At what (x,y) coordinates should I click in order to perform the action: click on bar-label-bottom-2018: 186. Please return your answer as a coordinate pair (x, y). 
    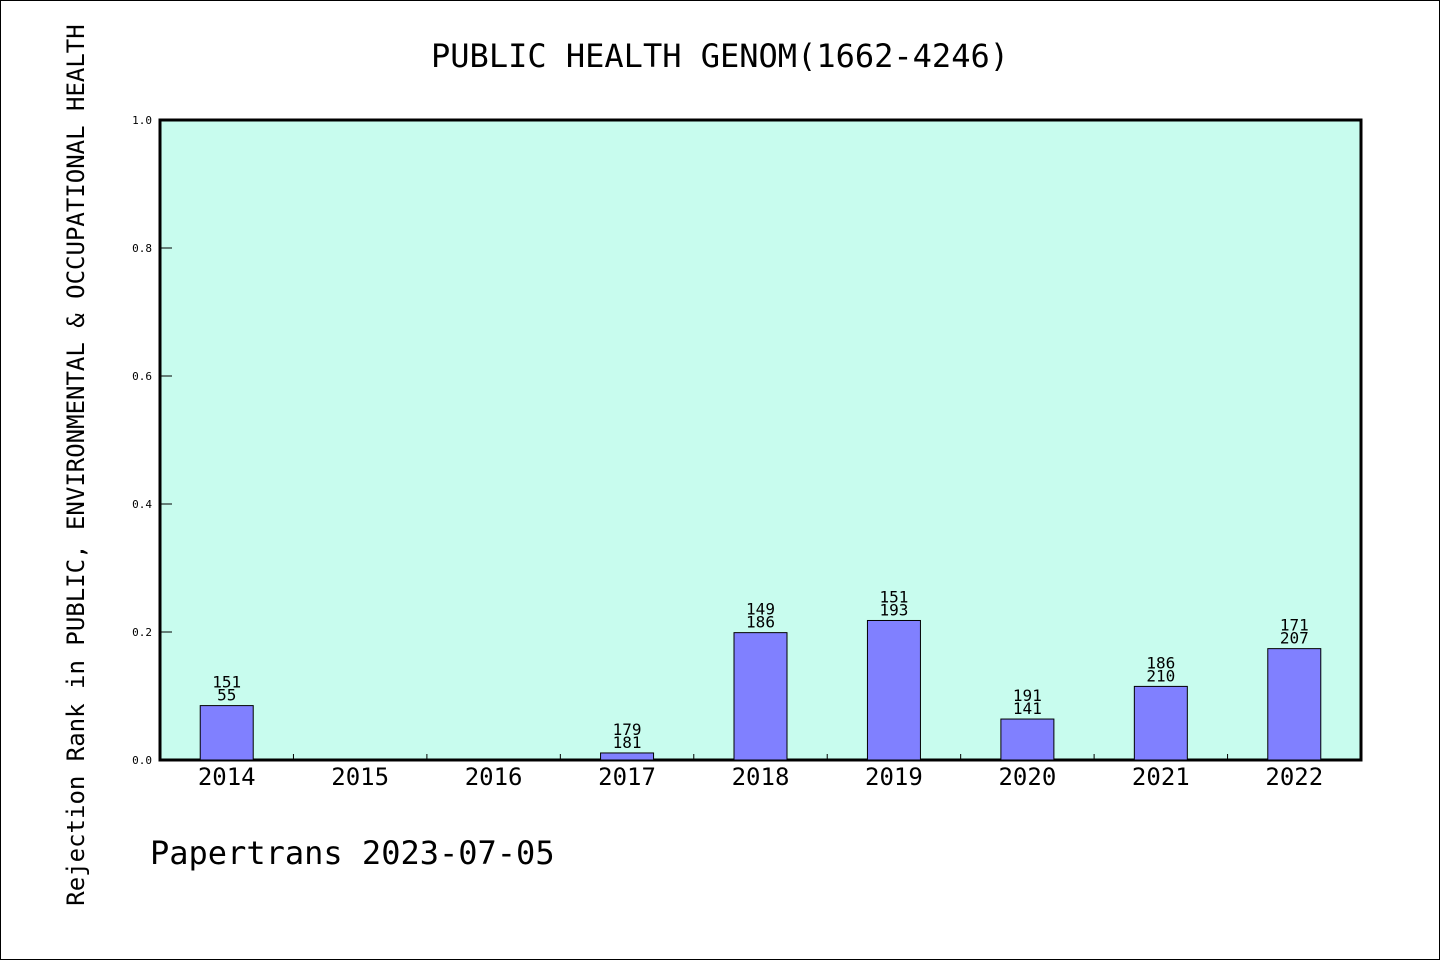
    Looking at the image, I should click on (760, 622).